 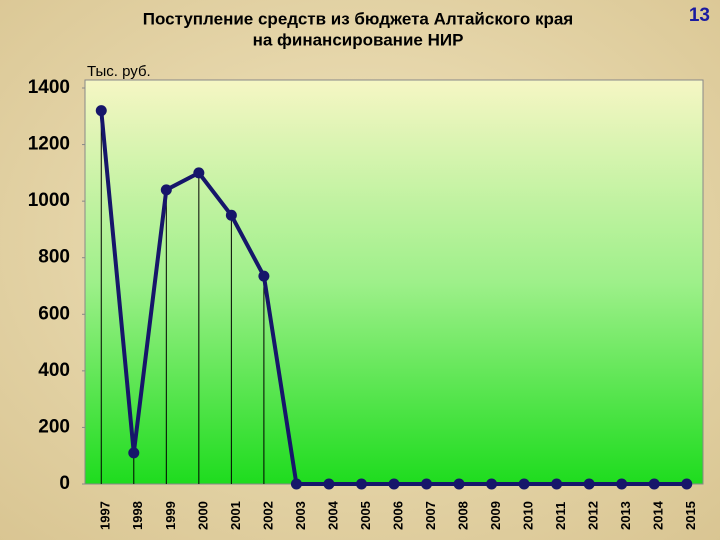 What do you see at coordinates (137, 515) in the screenshot?
I see `x-tick-label: 1998` at bounding box center [137, 515].